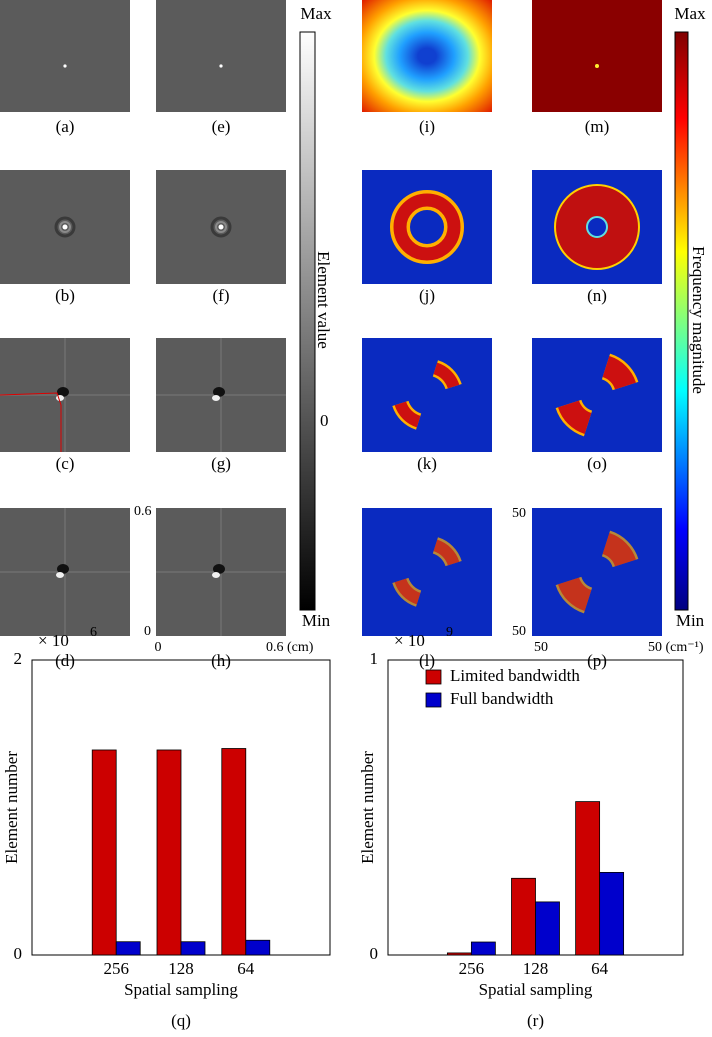  Describe the element at coordinates (221, 126) in the screenshot. I see `panel-label: (e)` at that location.